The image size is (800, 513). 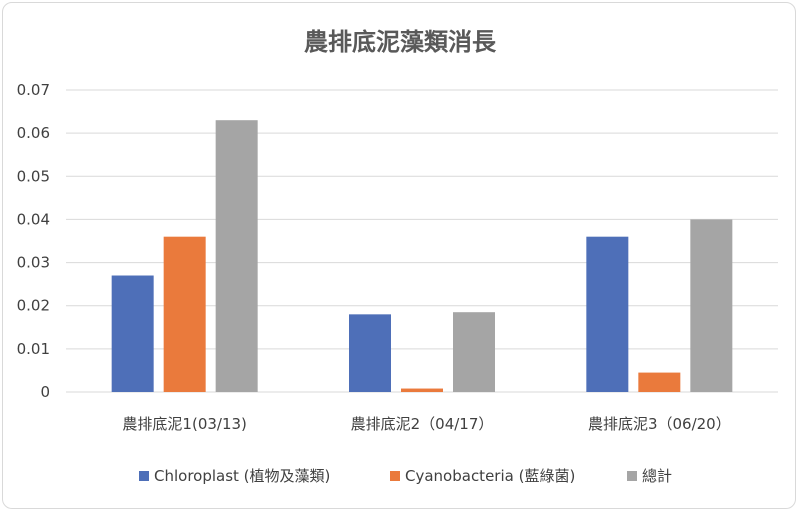 What do you see at coordinates (33, 306) in the screenshot?
I see `y-tick-label: 0.02` at bounding box center [33, 306].